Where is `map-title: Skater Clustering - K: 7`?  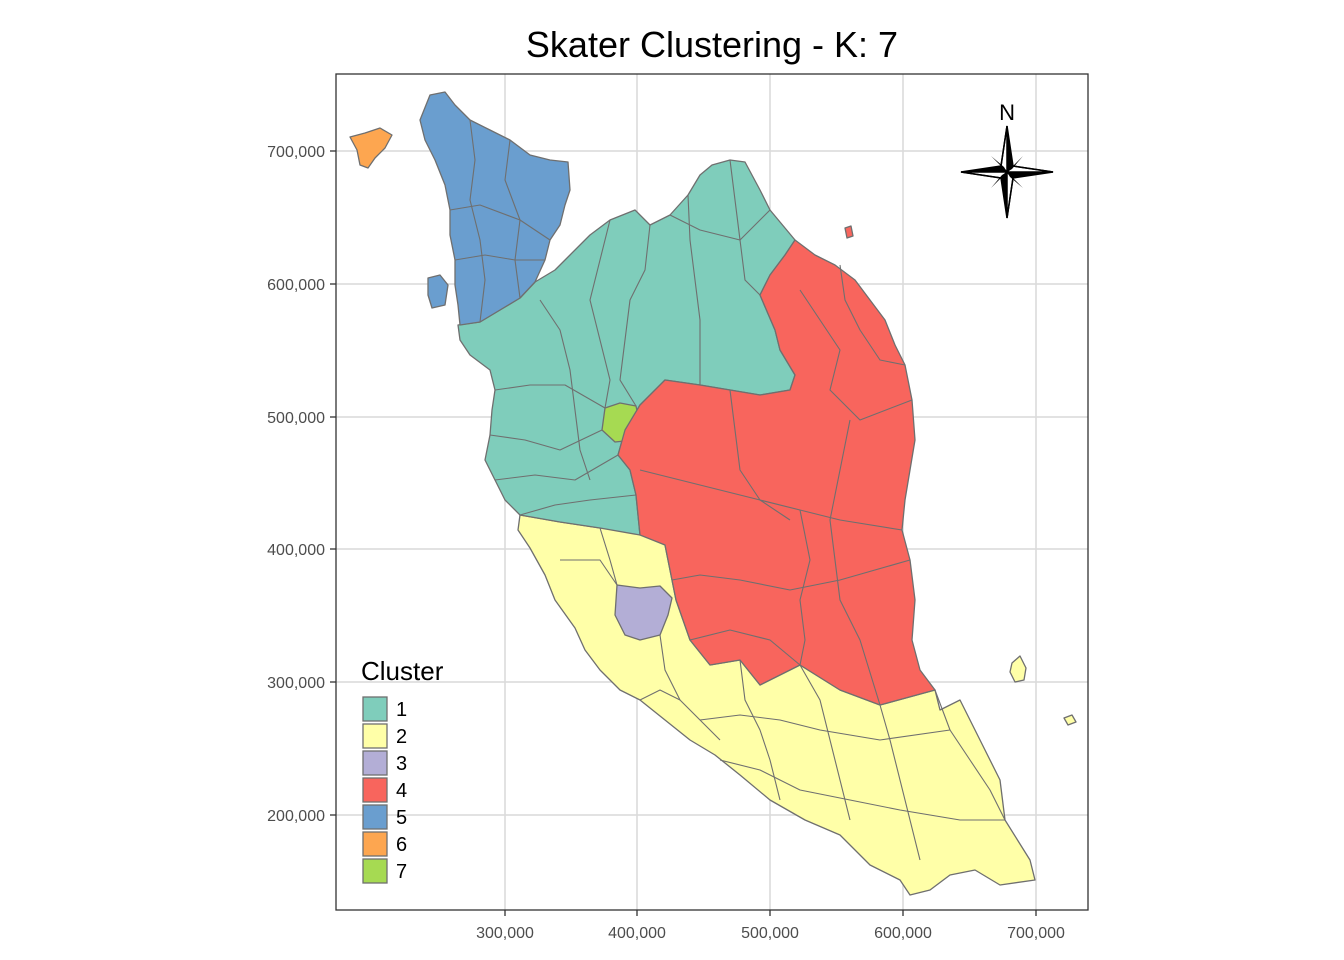 map-title: Skater Clustering - K: 7 is located at coordinates (712, 44).